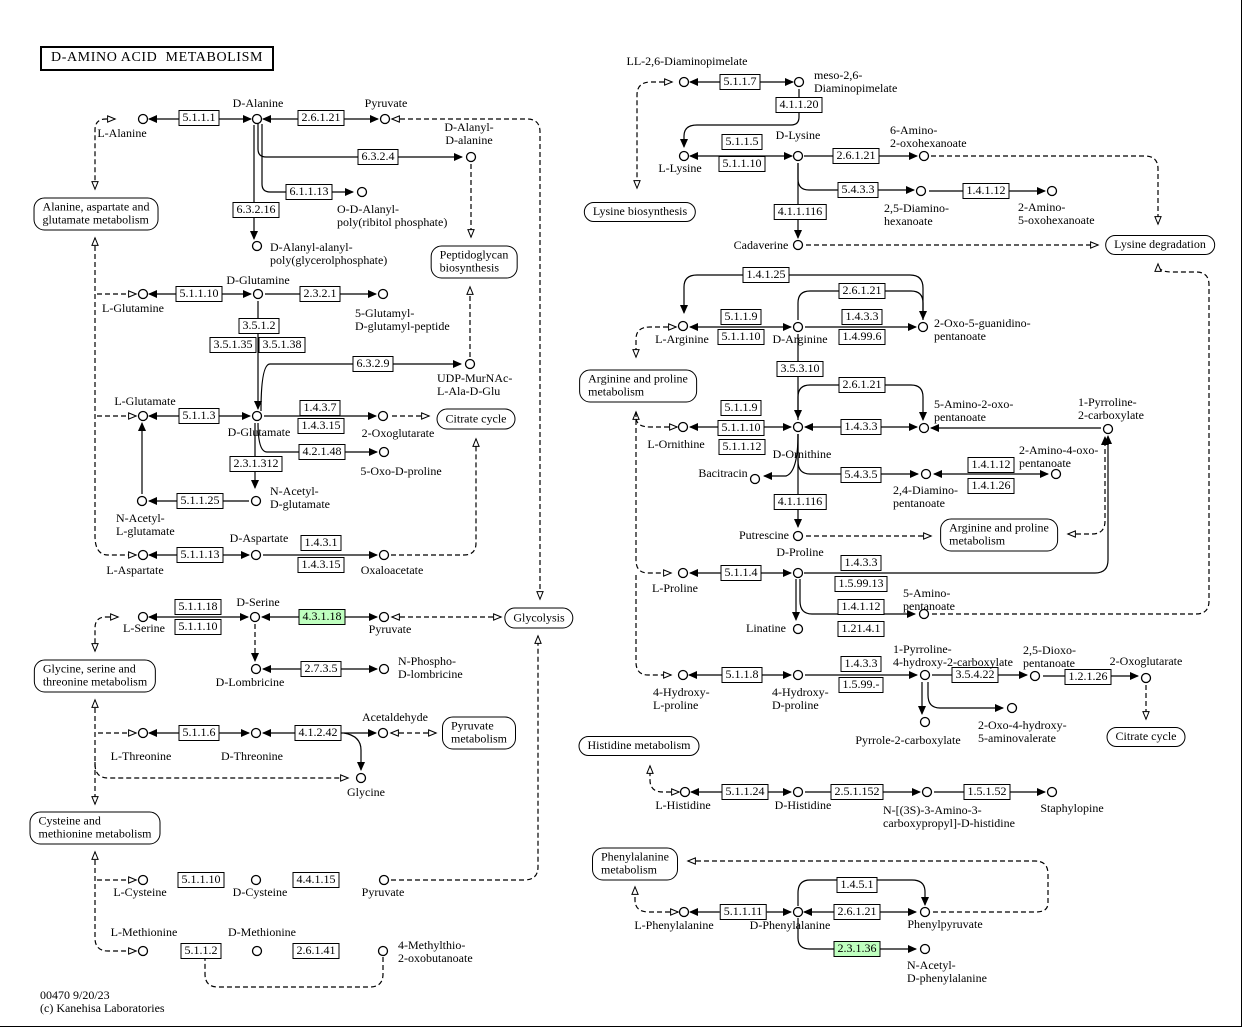 This screenshot has height=1027, width=1242. Describe the element at coordinates (256, 210) in the screenshot. I see `enzyme-box: 6.3.2.16` at that location.